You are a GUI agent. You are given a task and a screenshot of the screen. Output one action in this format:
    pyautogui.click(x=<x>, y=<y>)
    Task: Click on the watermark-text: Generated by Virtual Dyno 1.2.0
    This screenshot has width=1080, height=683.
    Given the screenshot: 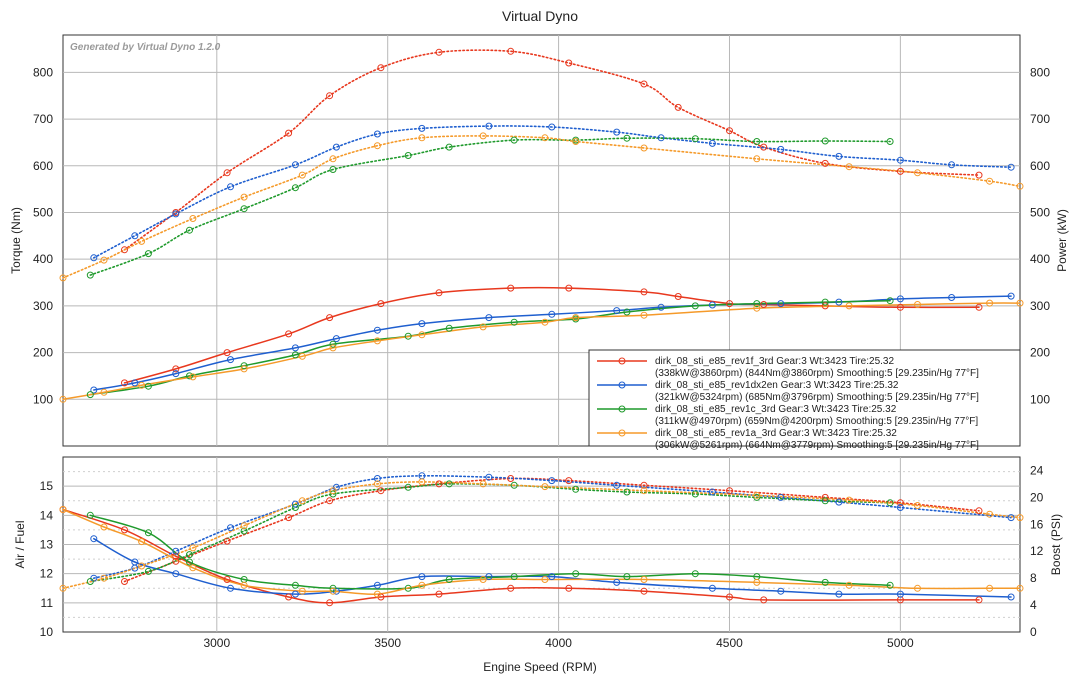 What is the action you would take?
    pyautogui.click(x=145, y=47)
    